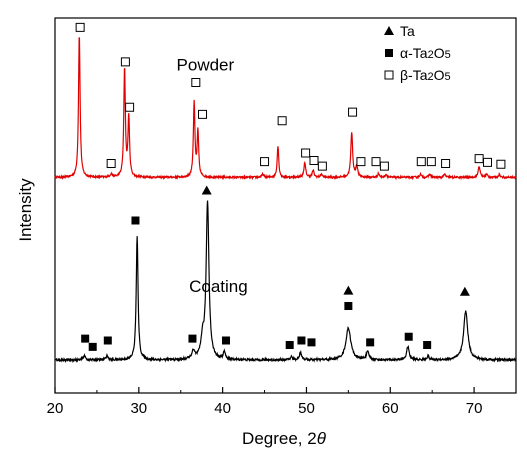  I want to click on annotation-powder: Powder, so click(206, 65).